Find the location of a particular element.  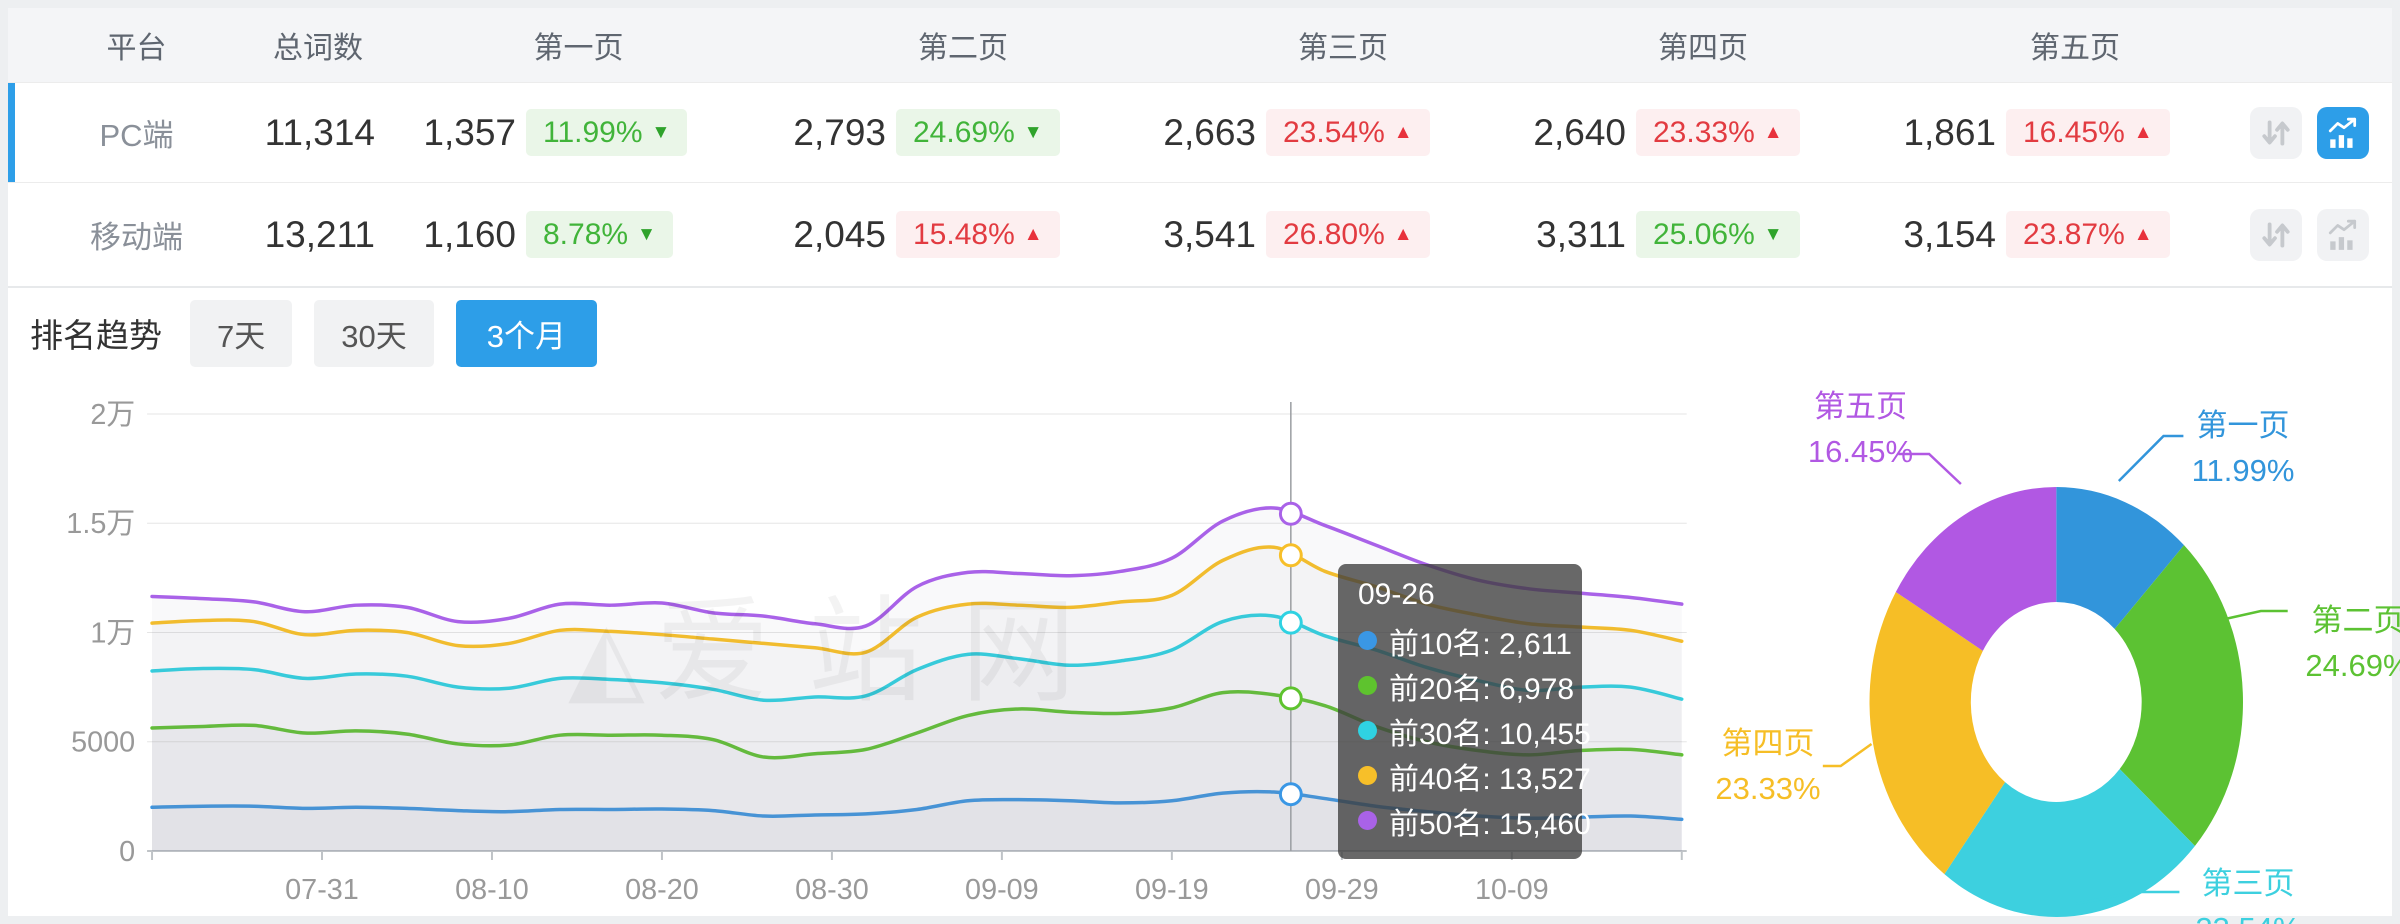

trend-percent: 8.78% is located at coordinates (586, 234).